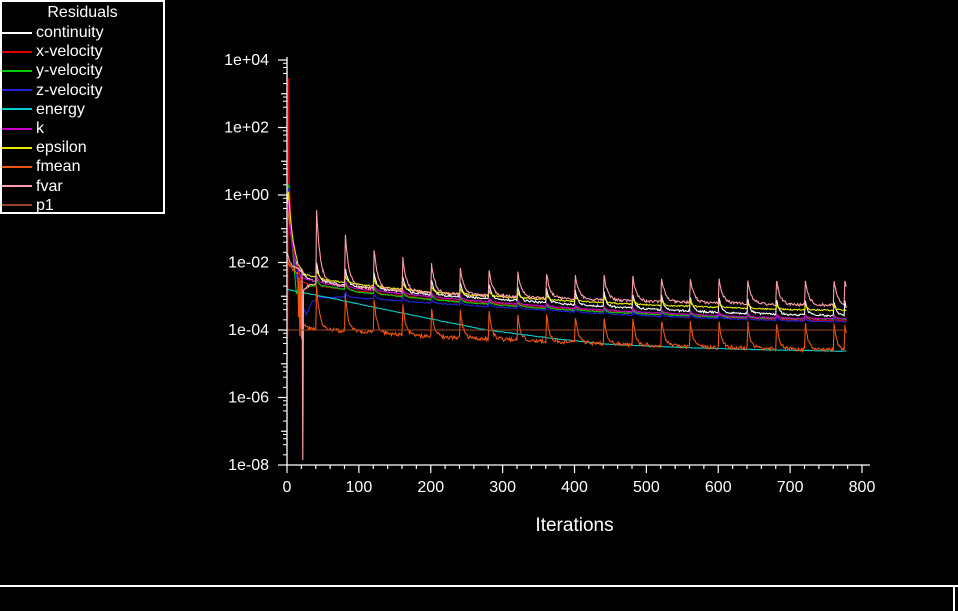  I want to click on legend-label: epsilon, so click(61, 148).